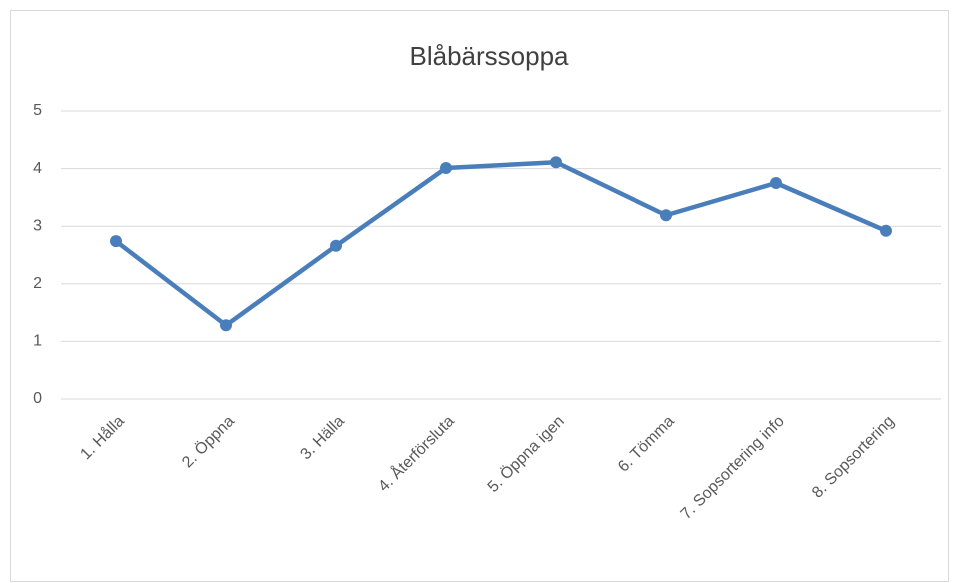 The height and width of the screenshot is (583, 959). What do you see at coordinates (37, 283) in the screenshot?
I see `y-tick-label: 2` at bounding box center [37, 283].